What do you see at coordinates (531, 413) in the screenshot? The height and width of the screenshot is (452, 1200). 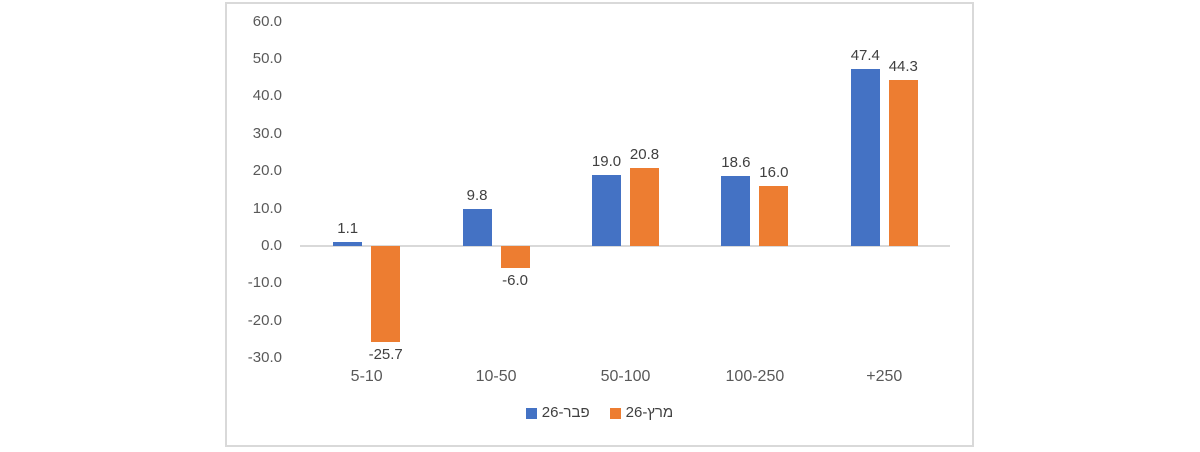 I see `legend-swatch-blue-icon` at bounding box center [531, 413].